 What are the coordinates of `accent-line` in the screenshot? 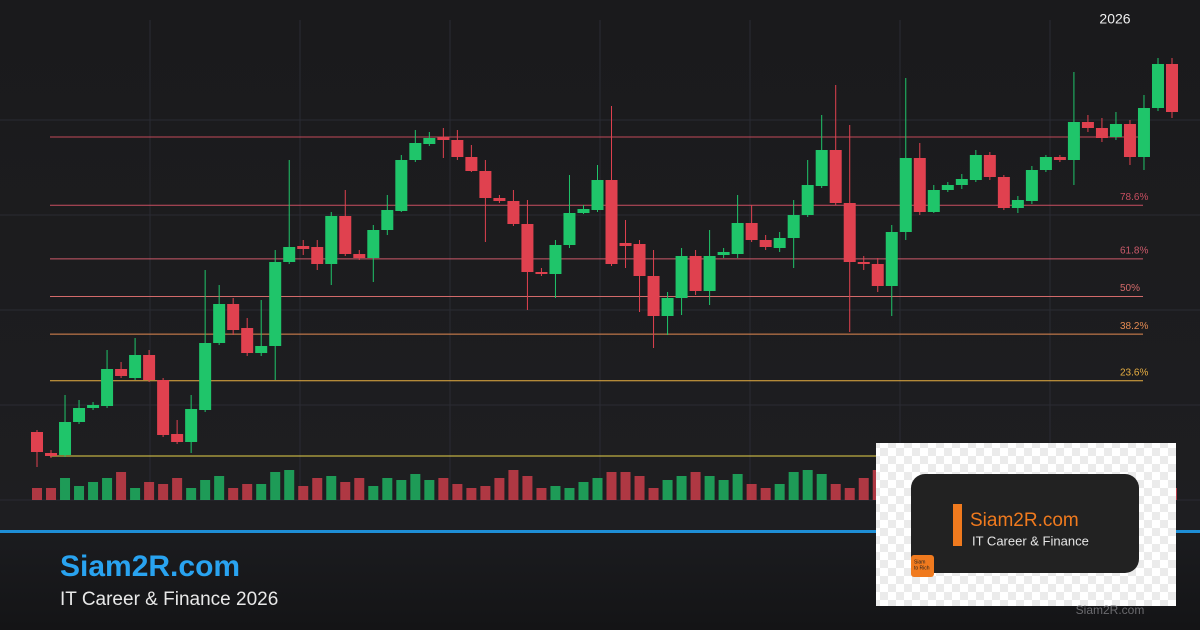 It's located at (600, 531).